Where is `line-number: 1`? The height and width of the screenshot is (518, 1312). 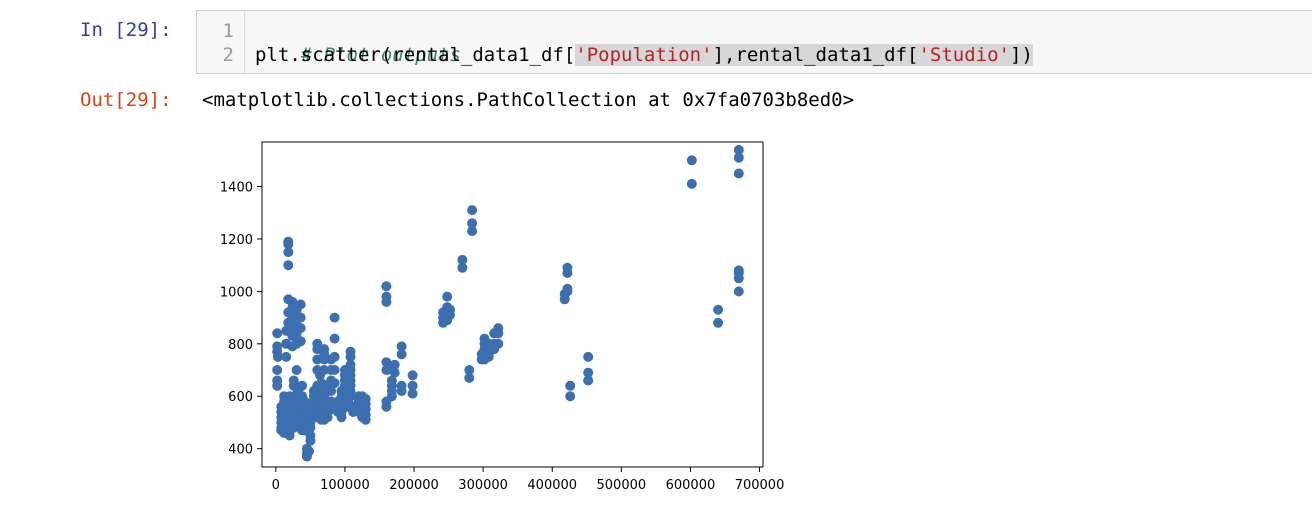
line-number: 1 is located at coordinates (228, 31).